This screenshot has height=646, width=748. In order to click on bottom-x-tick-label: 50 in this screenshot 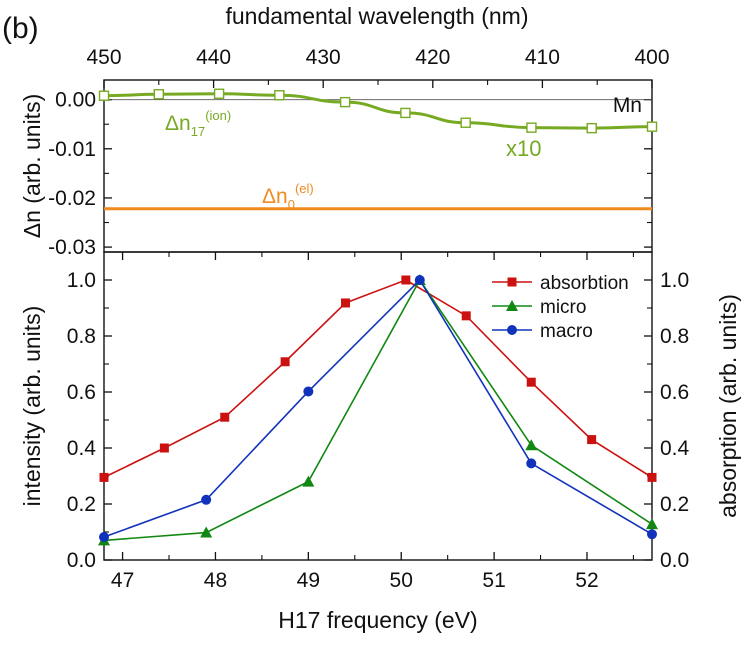, I will do `click(401, 580)`.